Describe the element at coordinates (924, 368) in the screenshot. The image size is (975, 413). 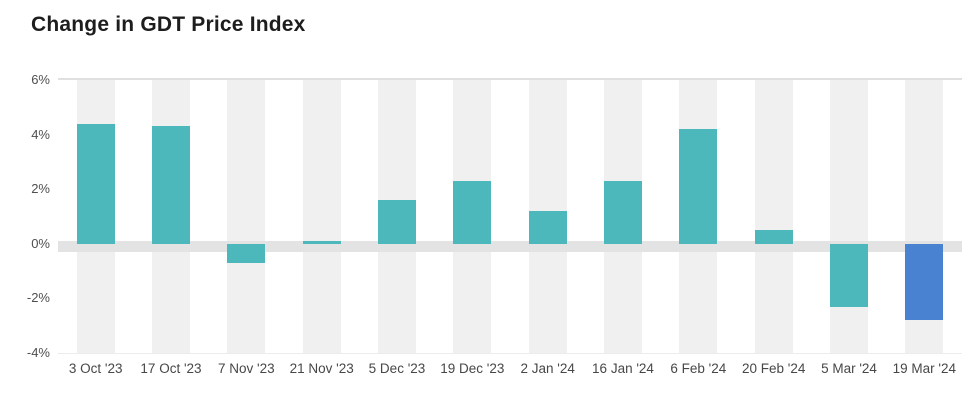
I see `x-tick-label: 19 Mar '24` at that location.